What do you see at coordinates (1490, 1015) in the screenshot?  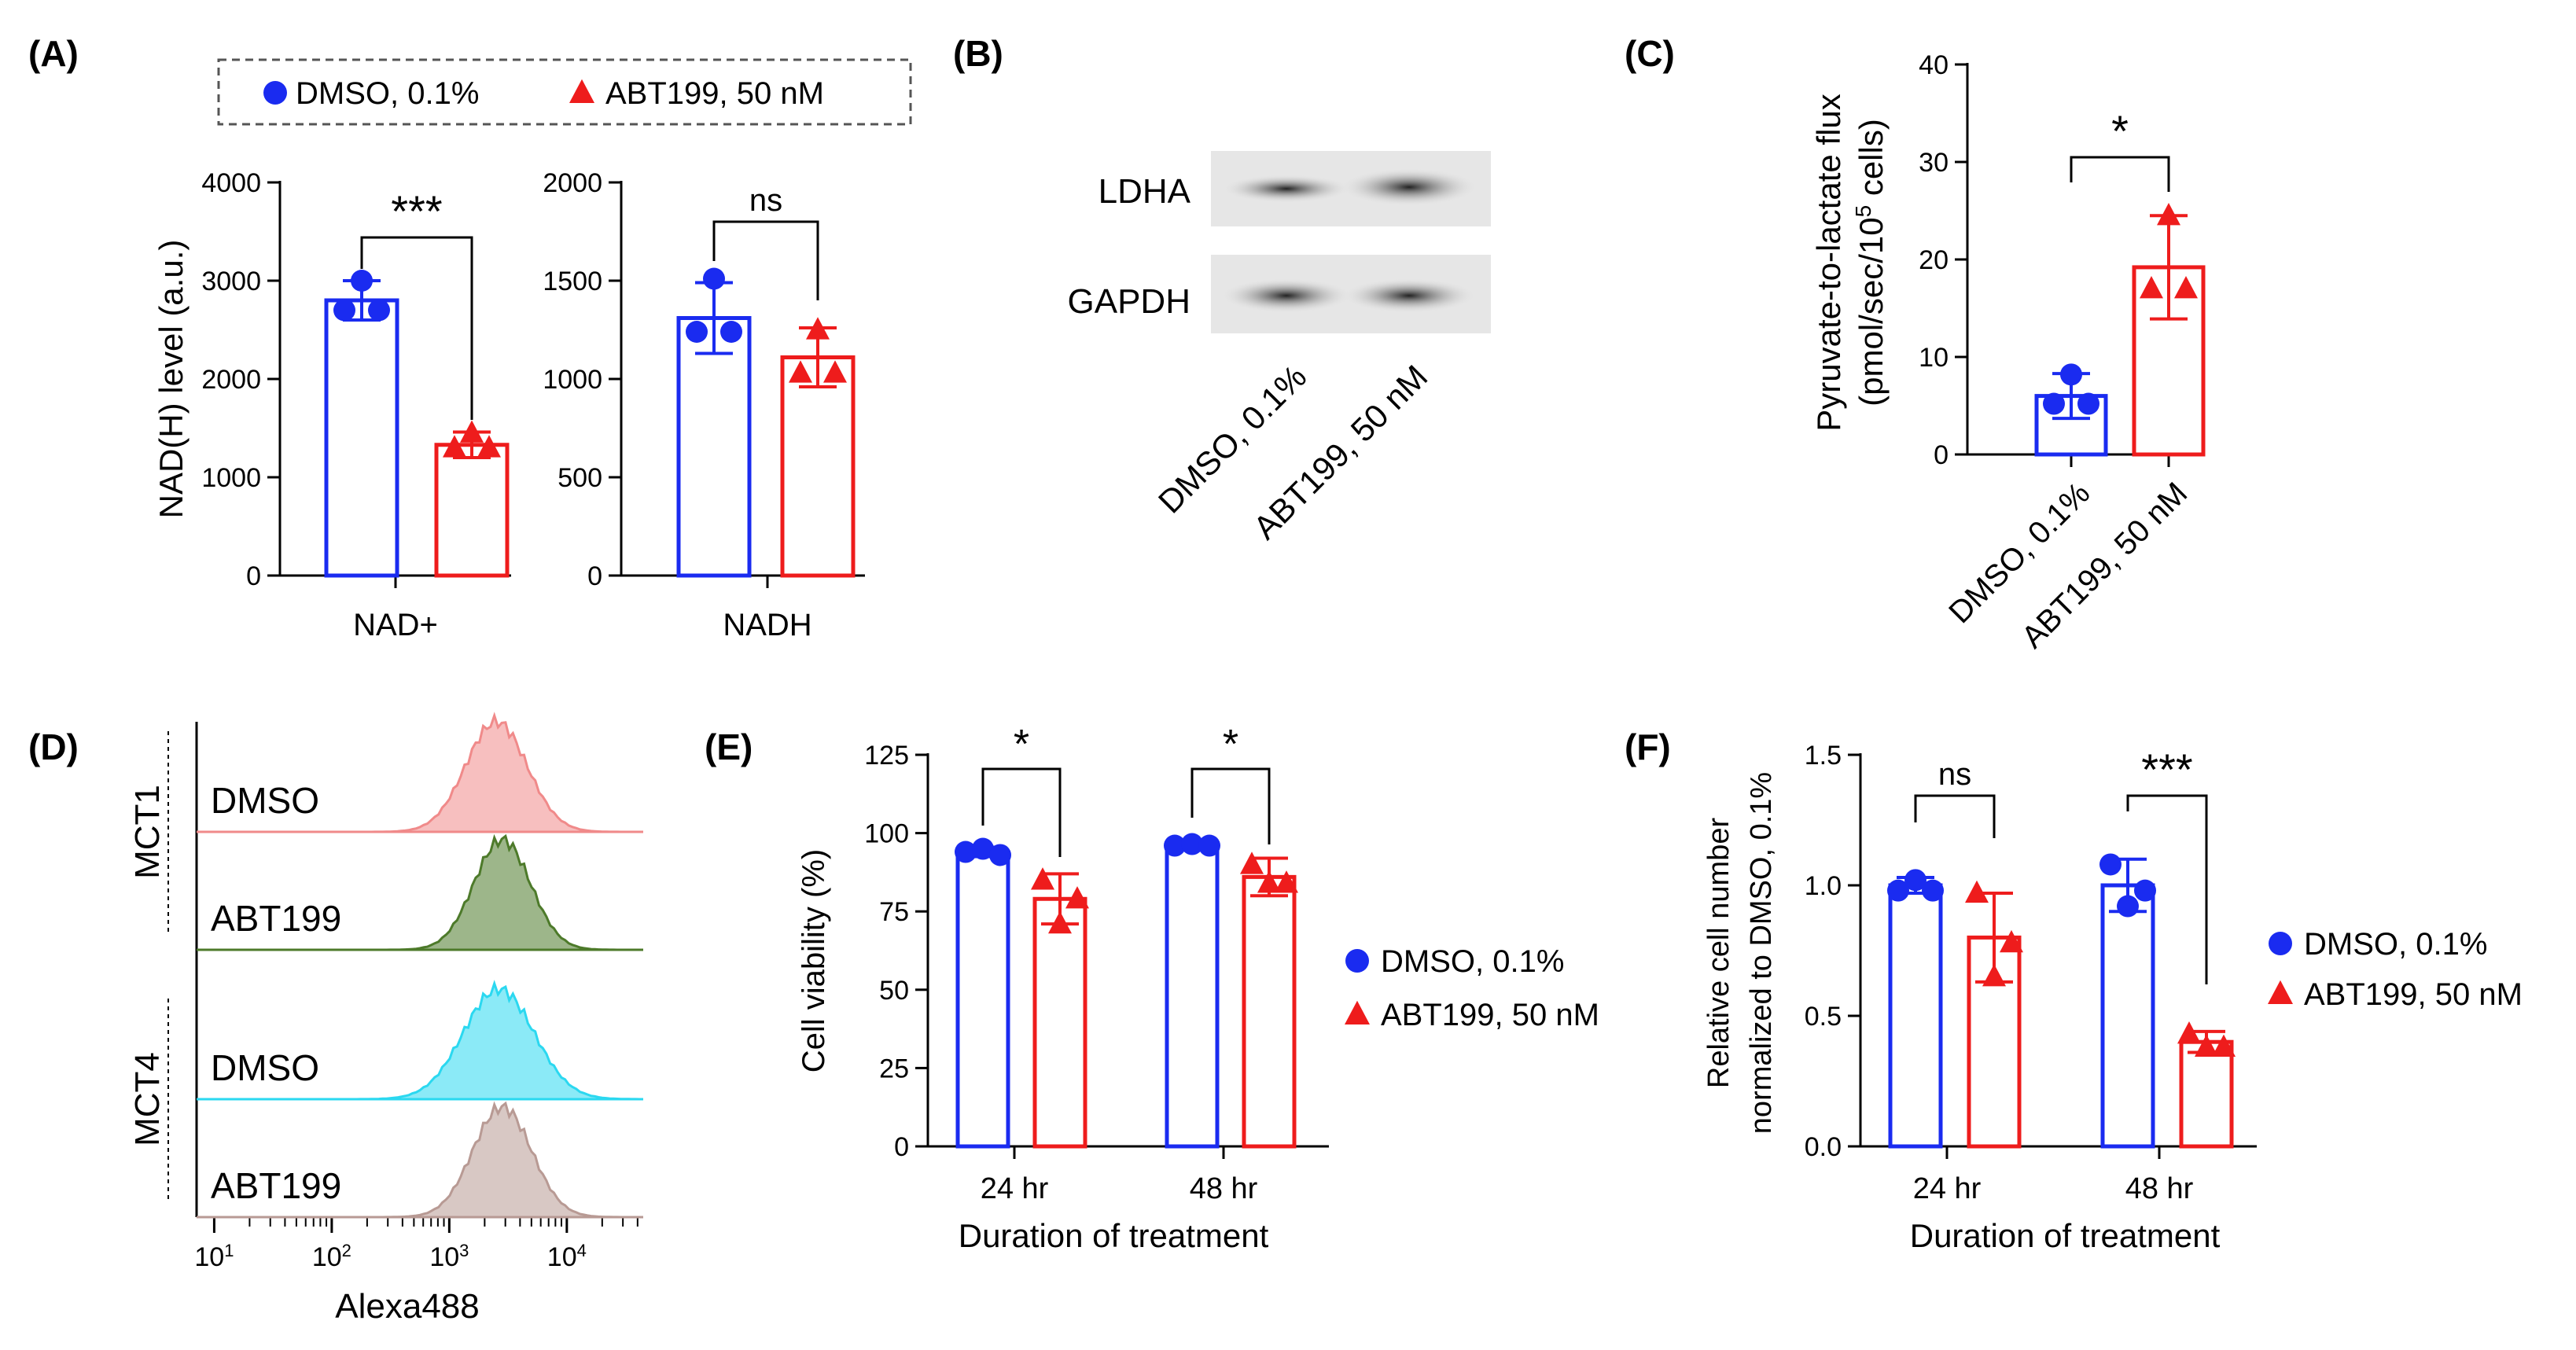 I see `e-legend-abt199-label: ABT199, 50 nM` at bounding box center [1490, 1015].